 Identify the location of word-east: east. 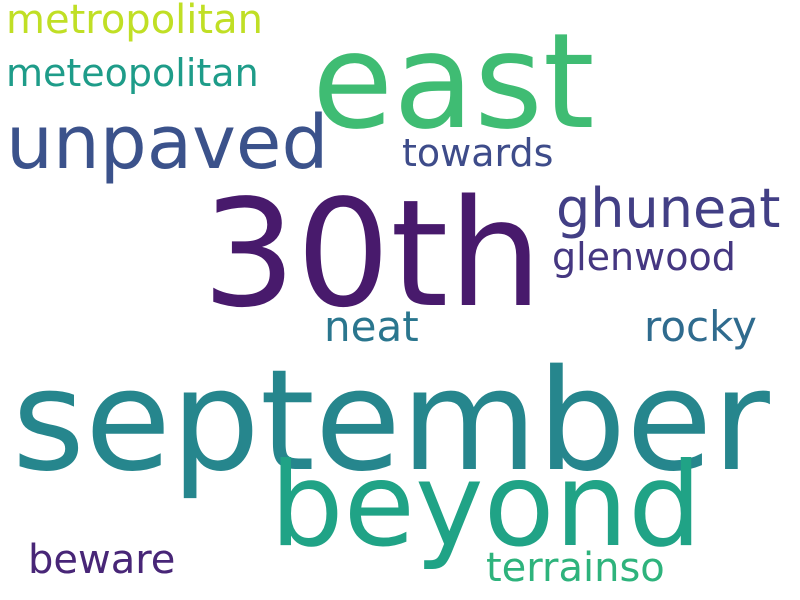
(453, 82).